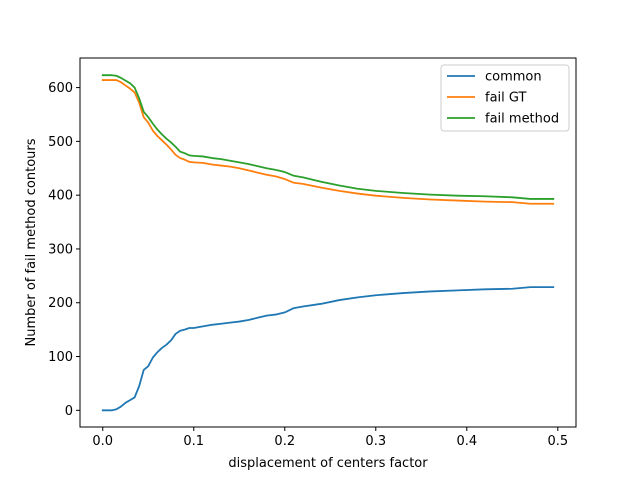 The image size is (640, 480). What do you see at coordinates (328, 463) in the screenshot?
I see `x-axis-label: displacement of centers factor` at bounding box center [328, 463].